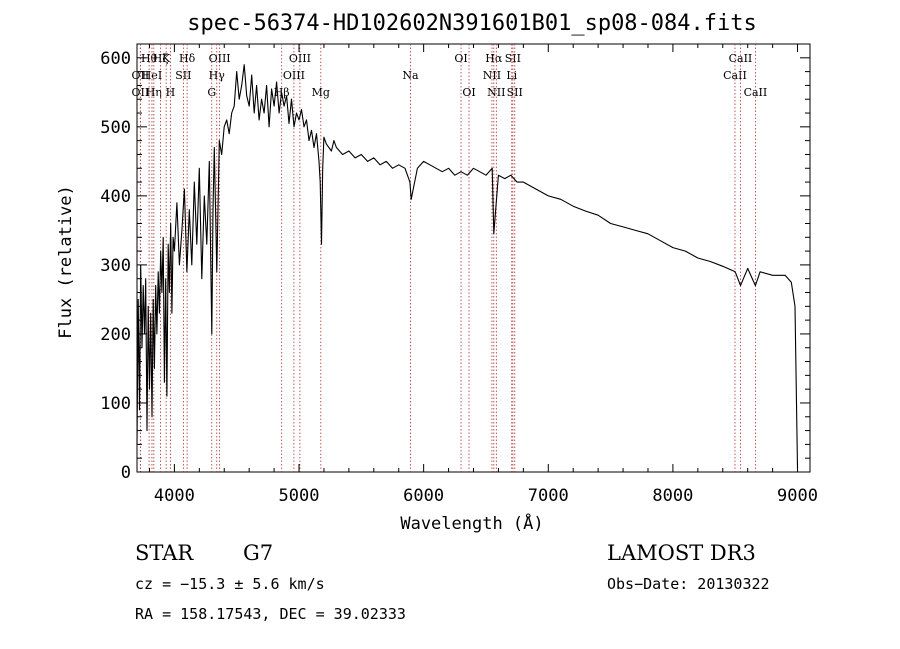  What do you see at coordinates (258, 553) in the screenshot?
I see `subclass: G7` at bounding box center [258, 553].